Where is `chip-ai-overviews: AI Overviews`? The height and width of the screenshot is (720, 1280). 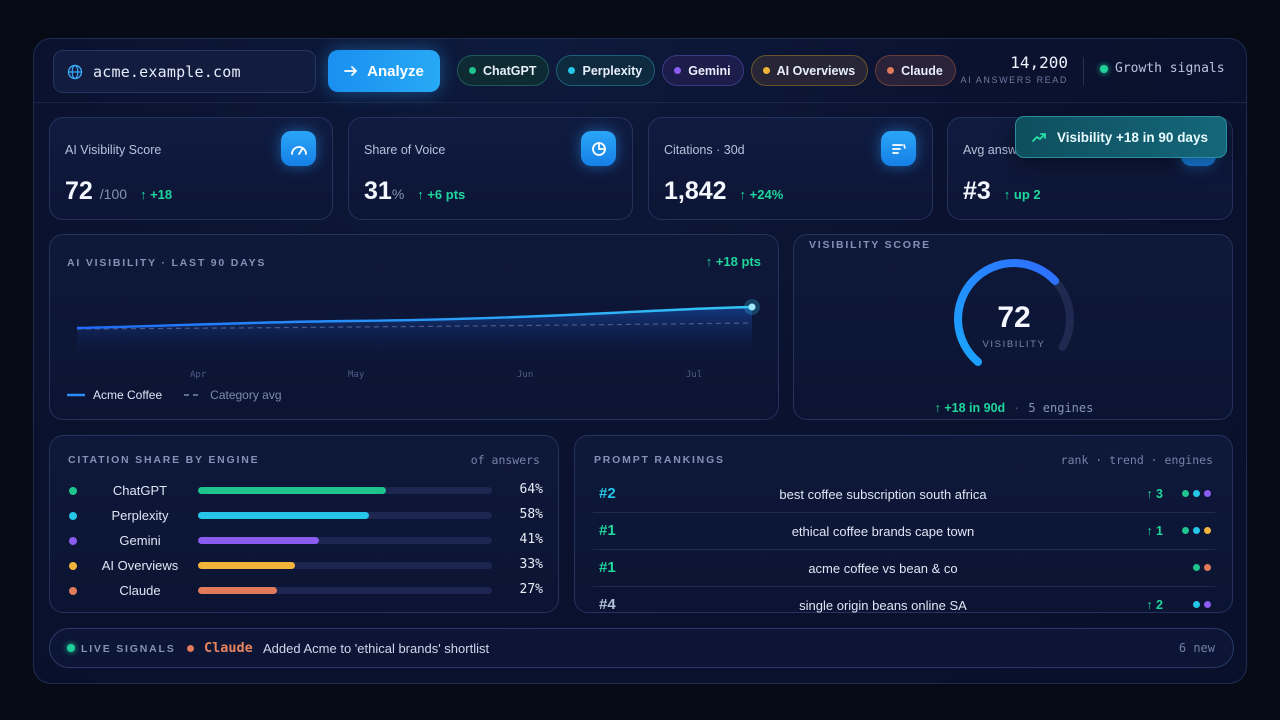
chip-ai-overviews: AI Overviews is located at coordinates (809, 70).